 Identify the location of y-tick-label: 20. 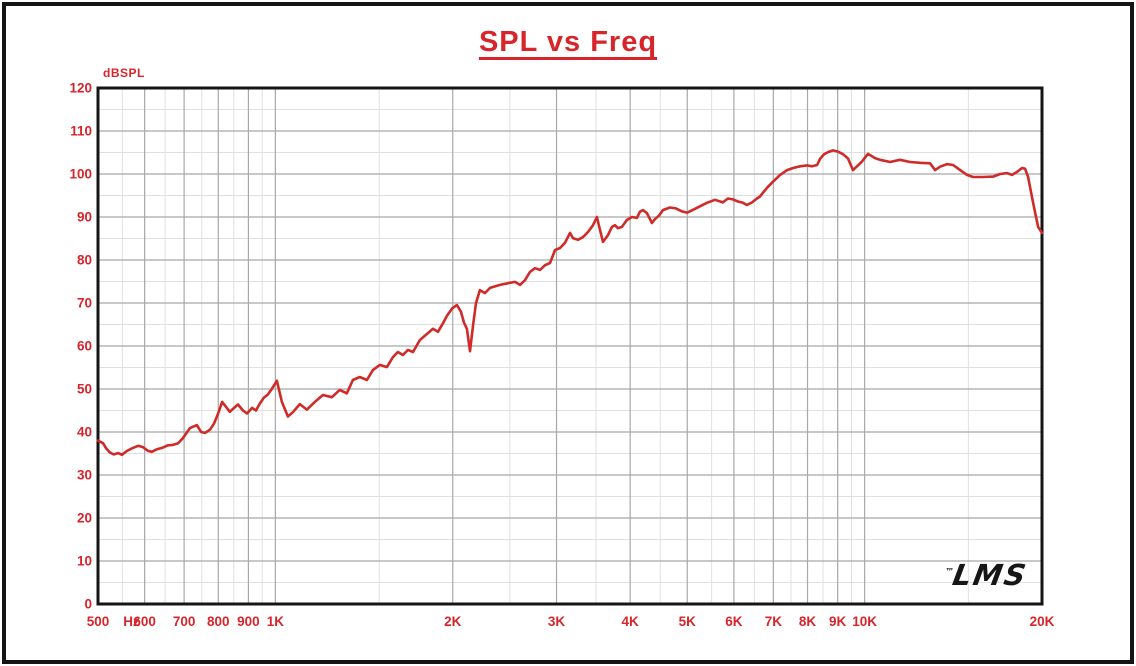
(84, 518).